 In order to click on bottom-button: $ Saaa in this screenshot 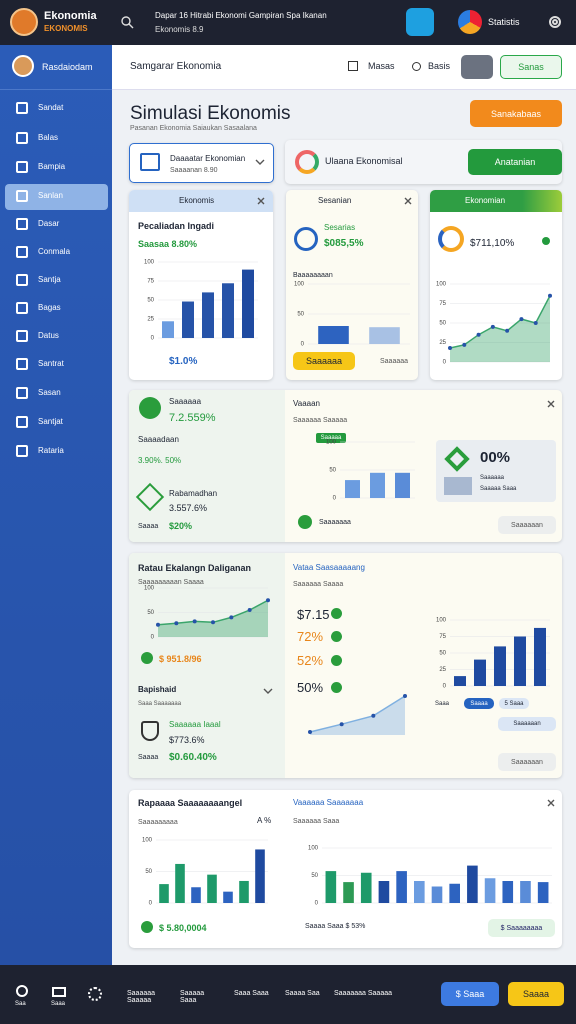, I will do `click(470, 994)`.